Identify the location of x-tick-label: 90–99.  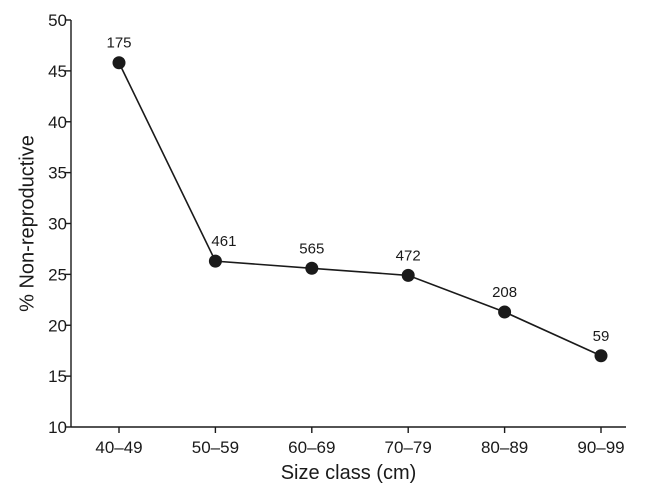
(600, 447).